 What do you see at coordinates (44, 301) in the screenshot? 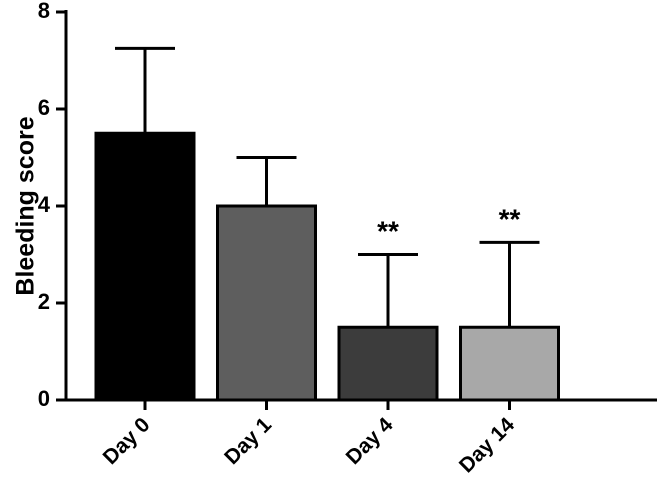
I see `y-tick-label-2: 2` at bounding box center [44, 301].